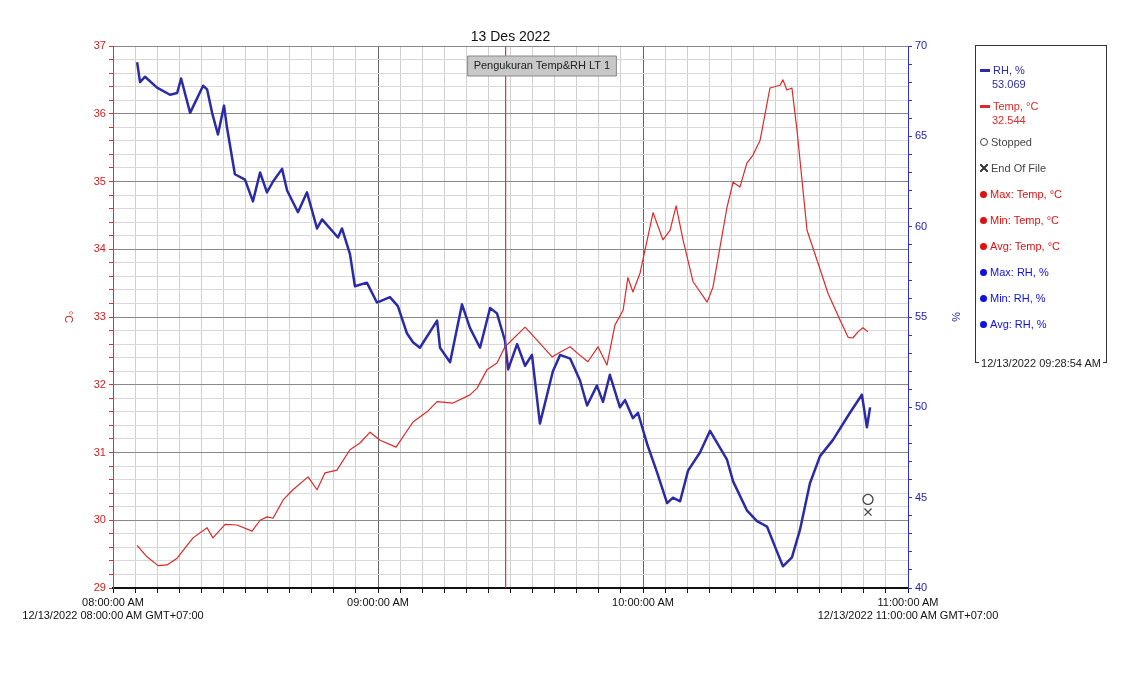 The width and height of the screenshot is (1142, 693). What do you see at coordinates (1019, 168) in the screenshot?
I see `legend-label: End Of File` at bounding box center [1019, 168].